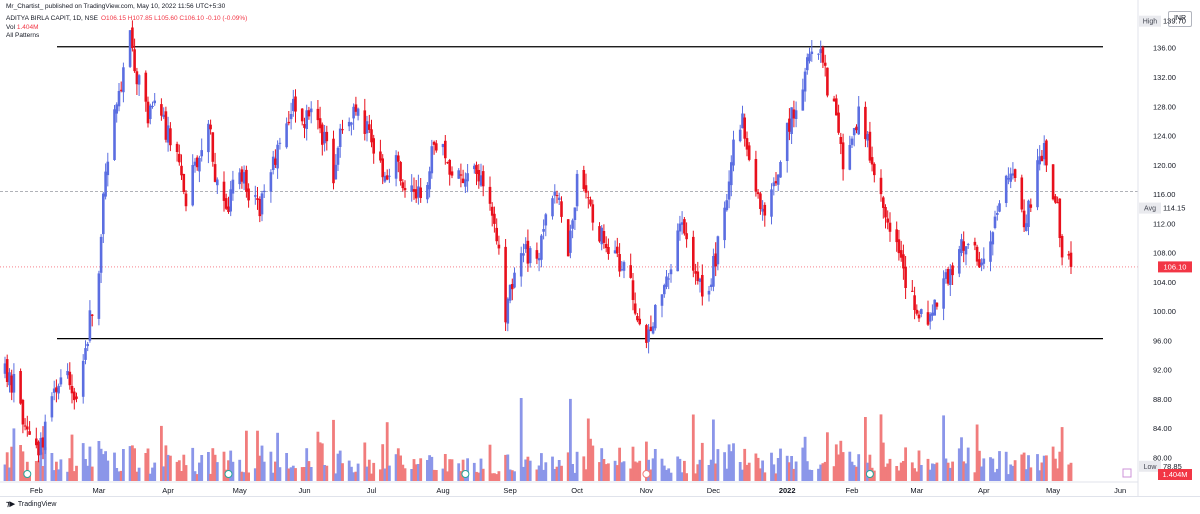  I want to click on y-tick-label: 96.00, so click(1162, 340).